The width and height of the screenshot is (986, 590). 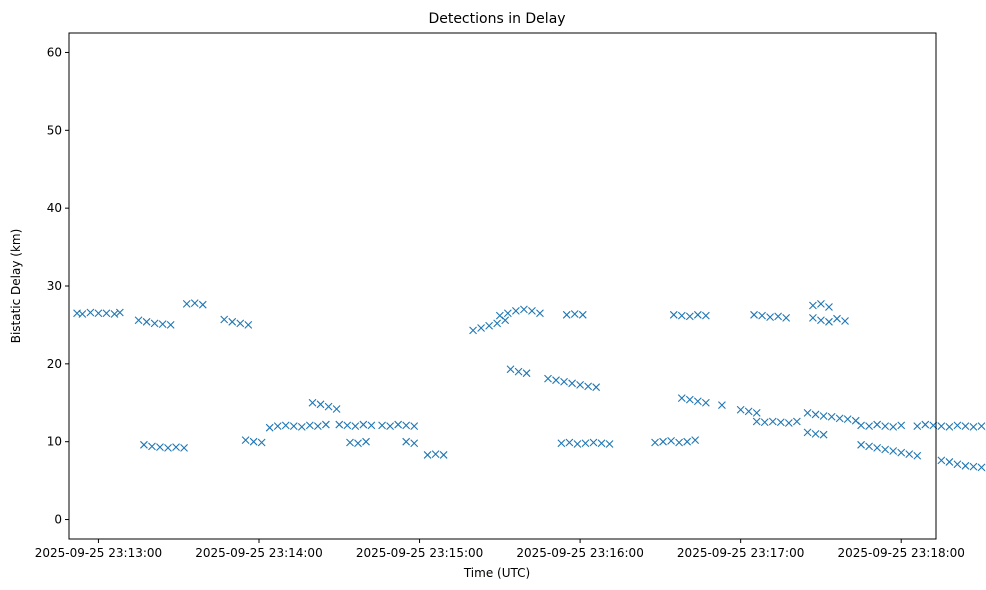 What do you see at coordinates (98, 553) in the screenshot?
I see `x-tick-label: 2025-09-25 23:13:00` at bounding box center [98, 553].